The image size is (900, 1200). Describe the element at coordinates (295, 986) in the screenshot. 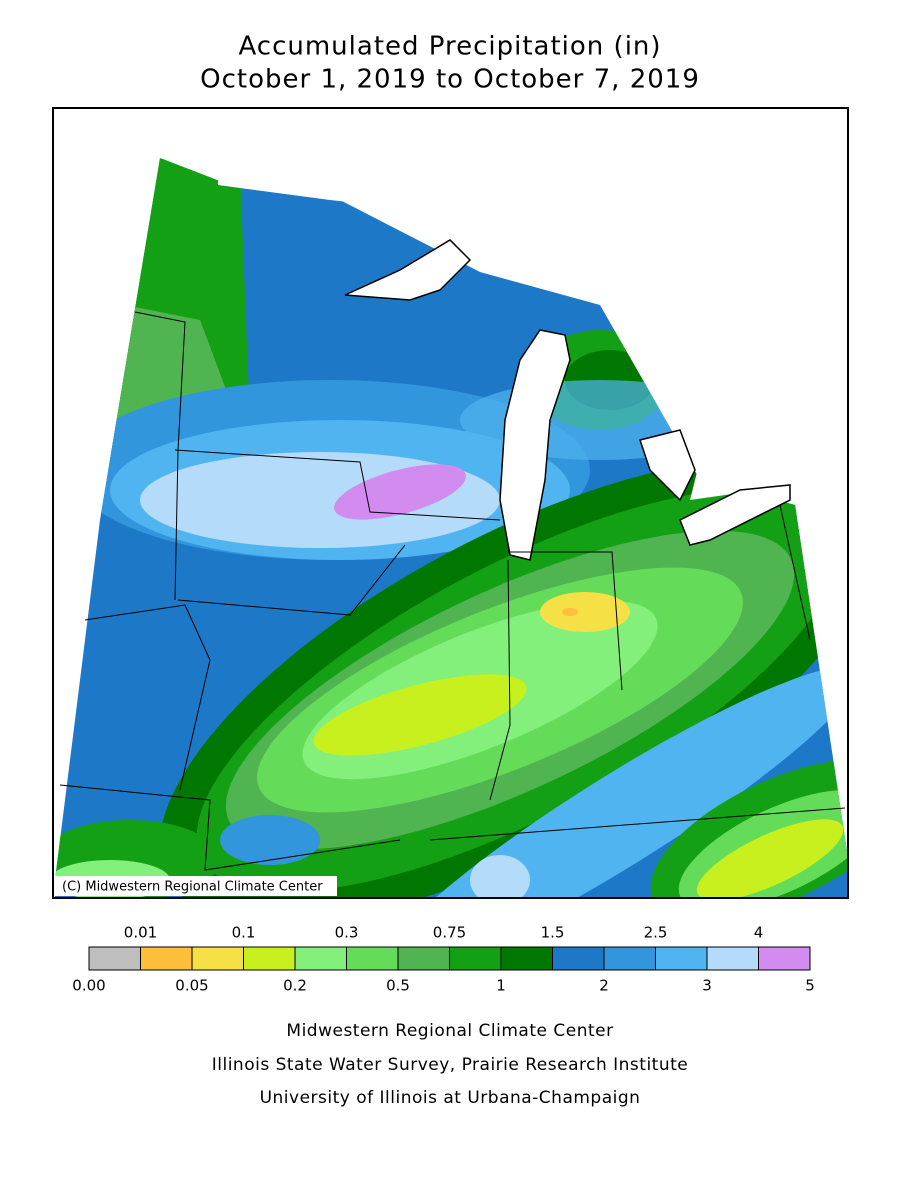

I see `legend-label: 0.2` at that location.